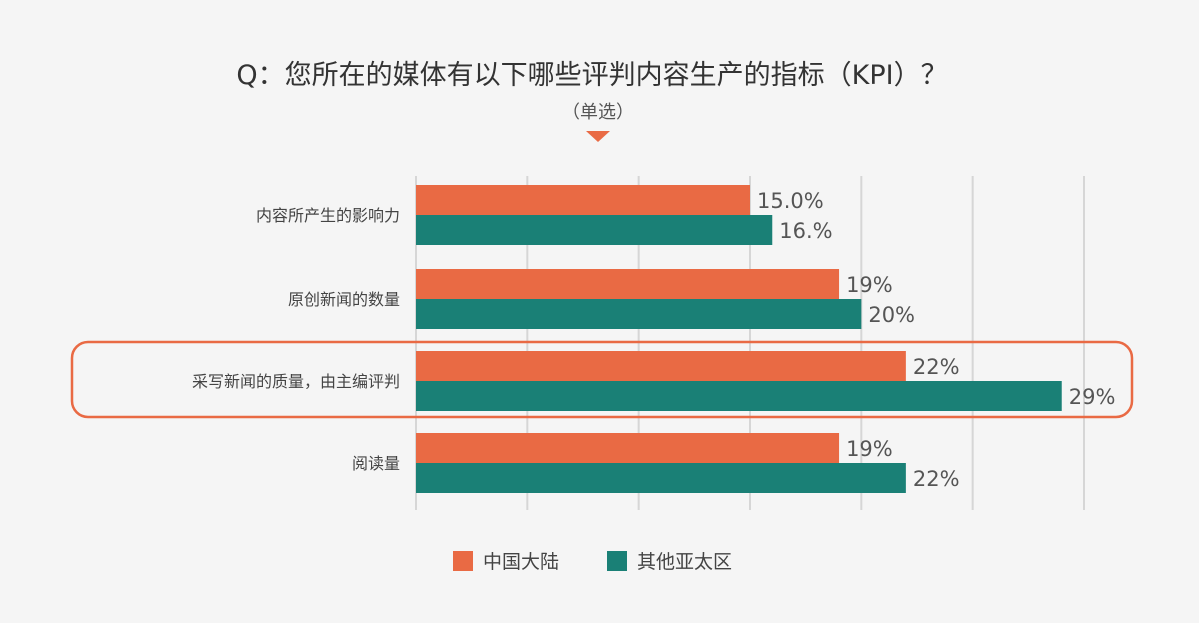 This screenshot has height=623, width=1199. I want to click on category-label: 阅读量, so click(376, 463).